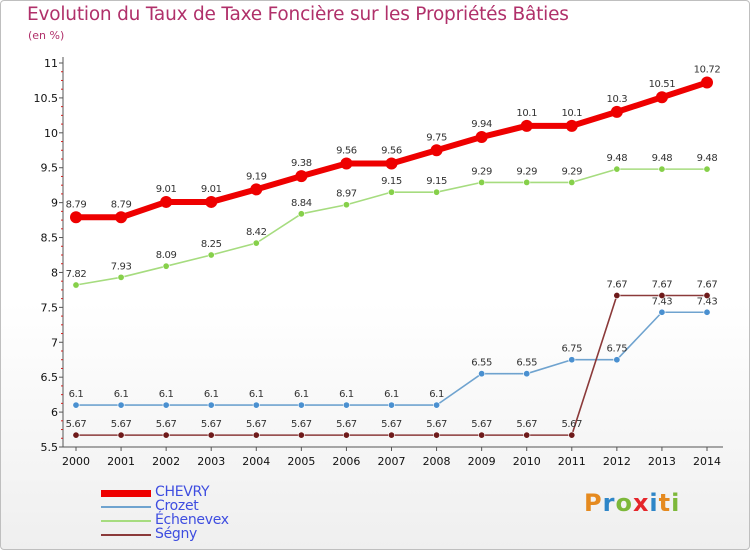 Image resolution: width=750 pixels, height=550 pixels. Describe the element at coordinates (437, 435) in the screenshot. I see `point-segny-2008` at that location.